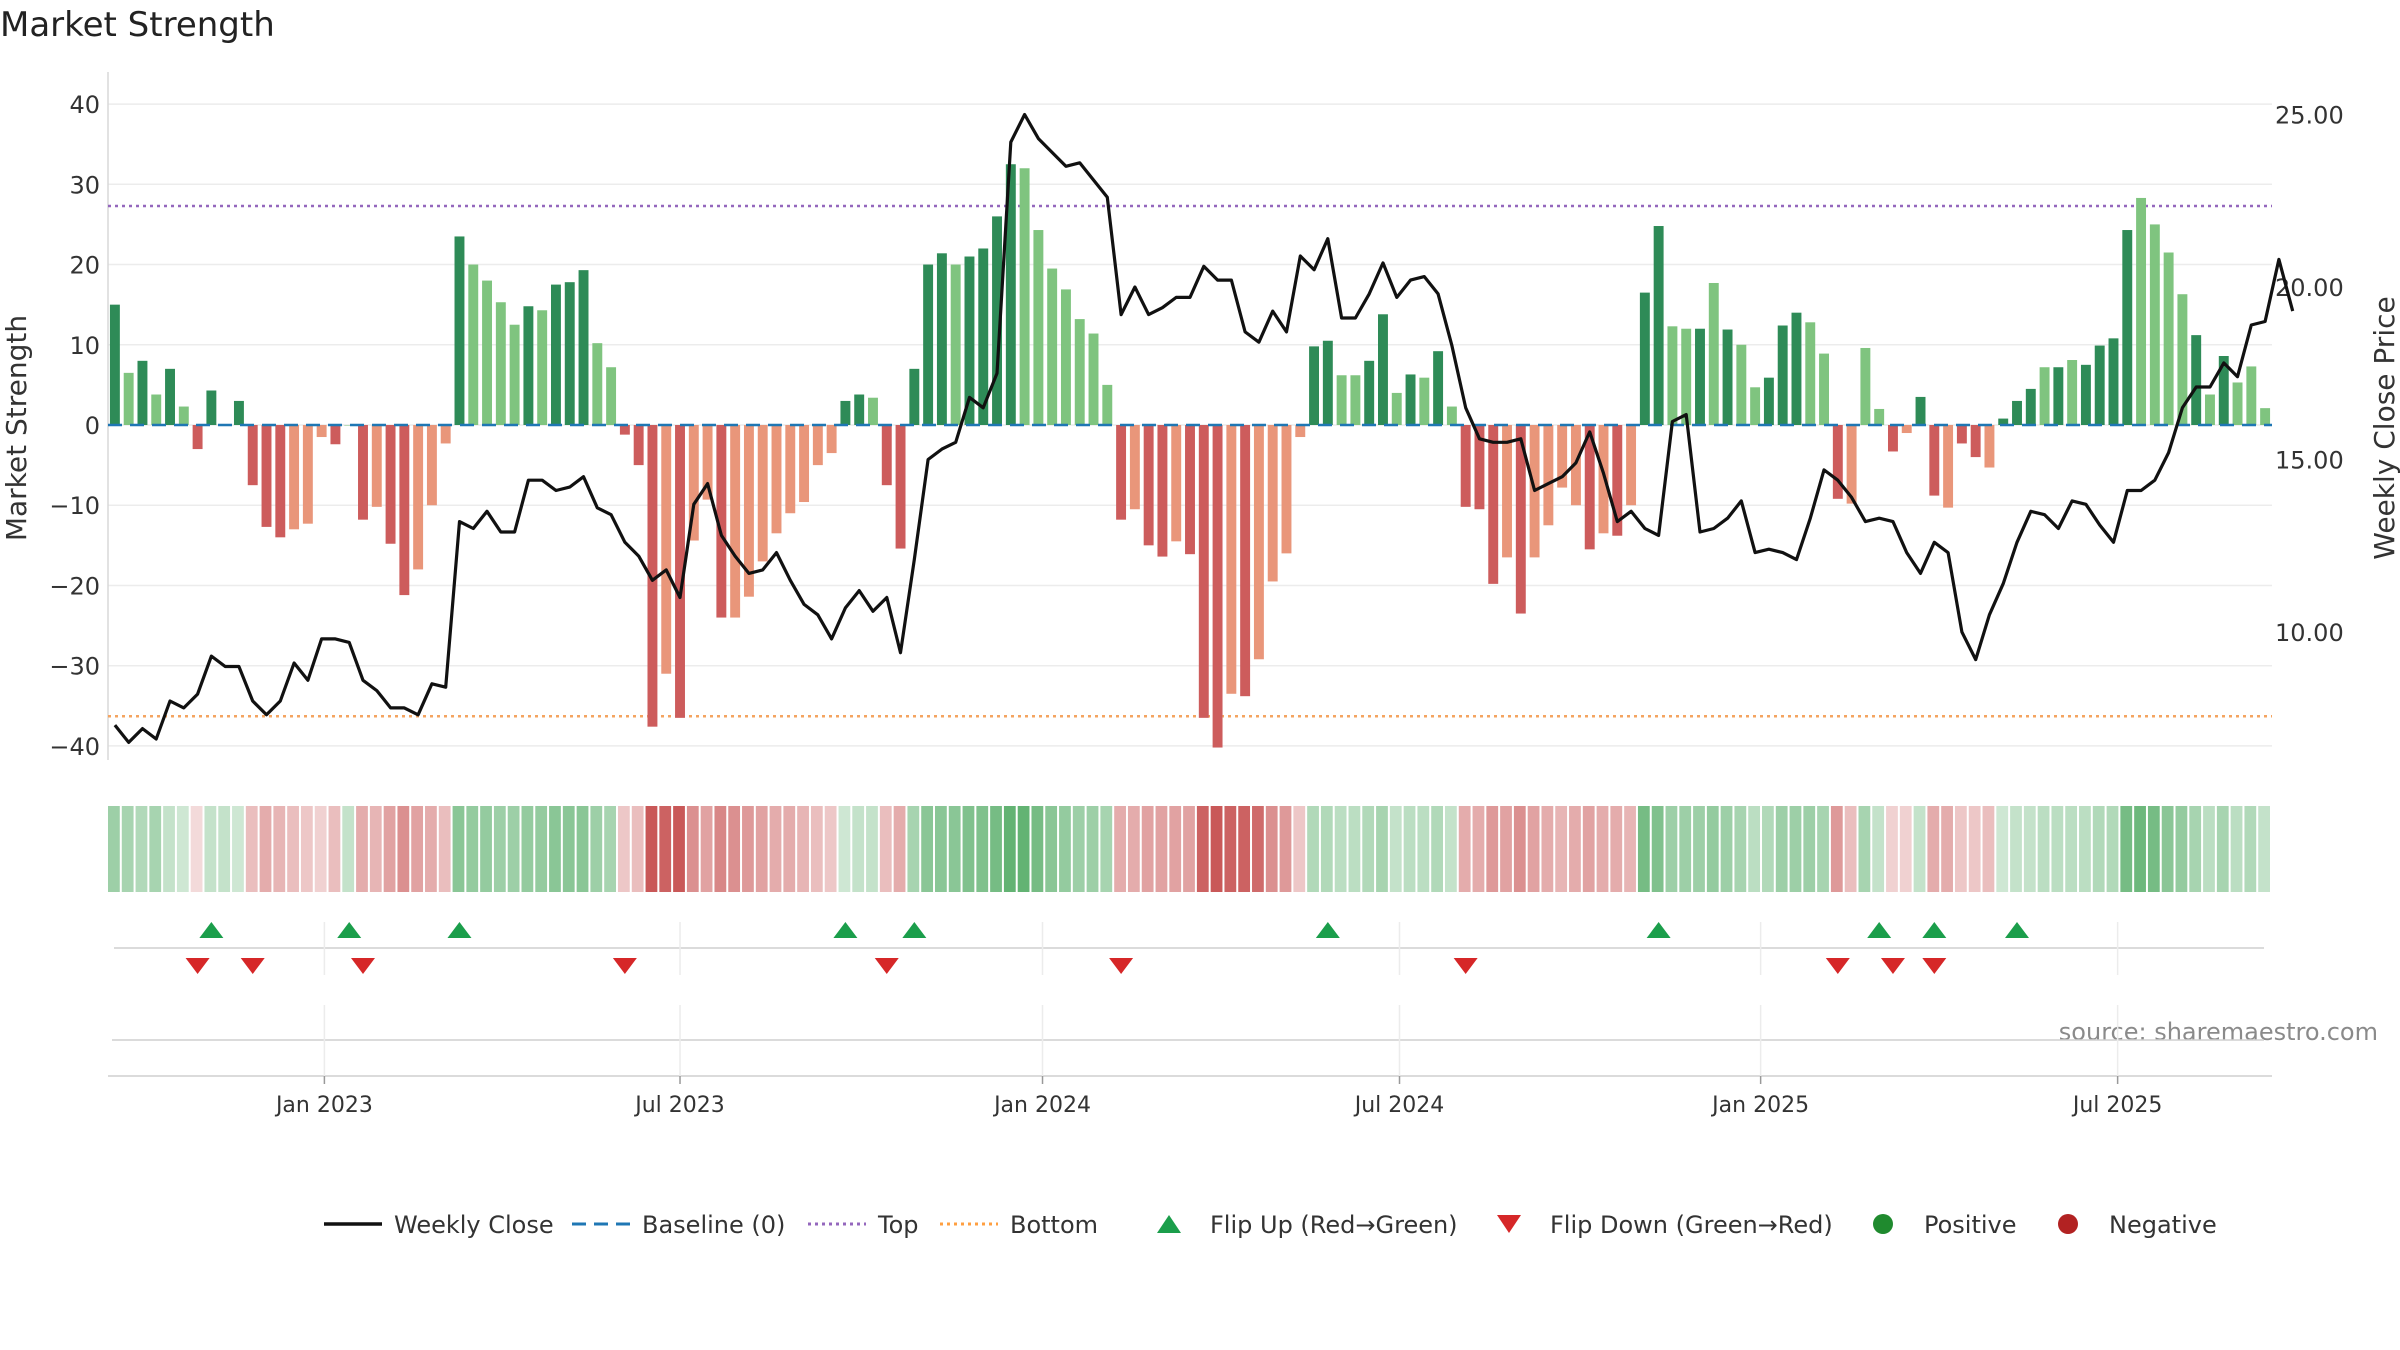  Describe the element at coordinates (1041, 1105) in the screenshot. I see `x-tick-label: Jan 2024` at that location.